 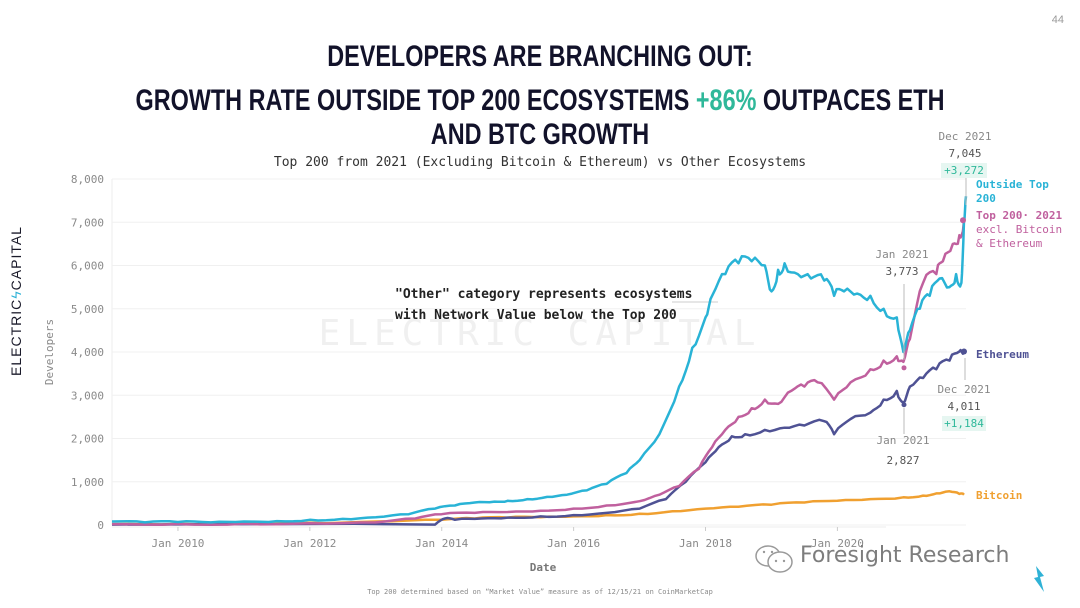 What do you see at coordinates (1039, 579) in the screenshot?
I see `lightning-bolt-icon` at bounding box center [1039, 579].